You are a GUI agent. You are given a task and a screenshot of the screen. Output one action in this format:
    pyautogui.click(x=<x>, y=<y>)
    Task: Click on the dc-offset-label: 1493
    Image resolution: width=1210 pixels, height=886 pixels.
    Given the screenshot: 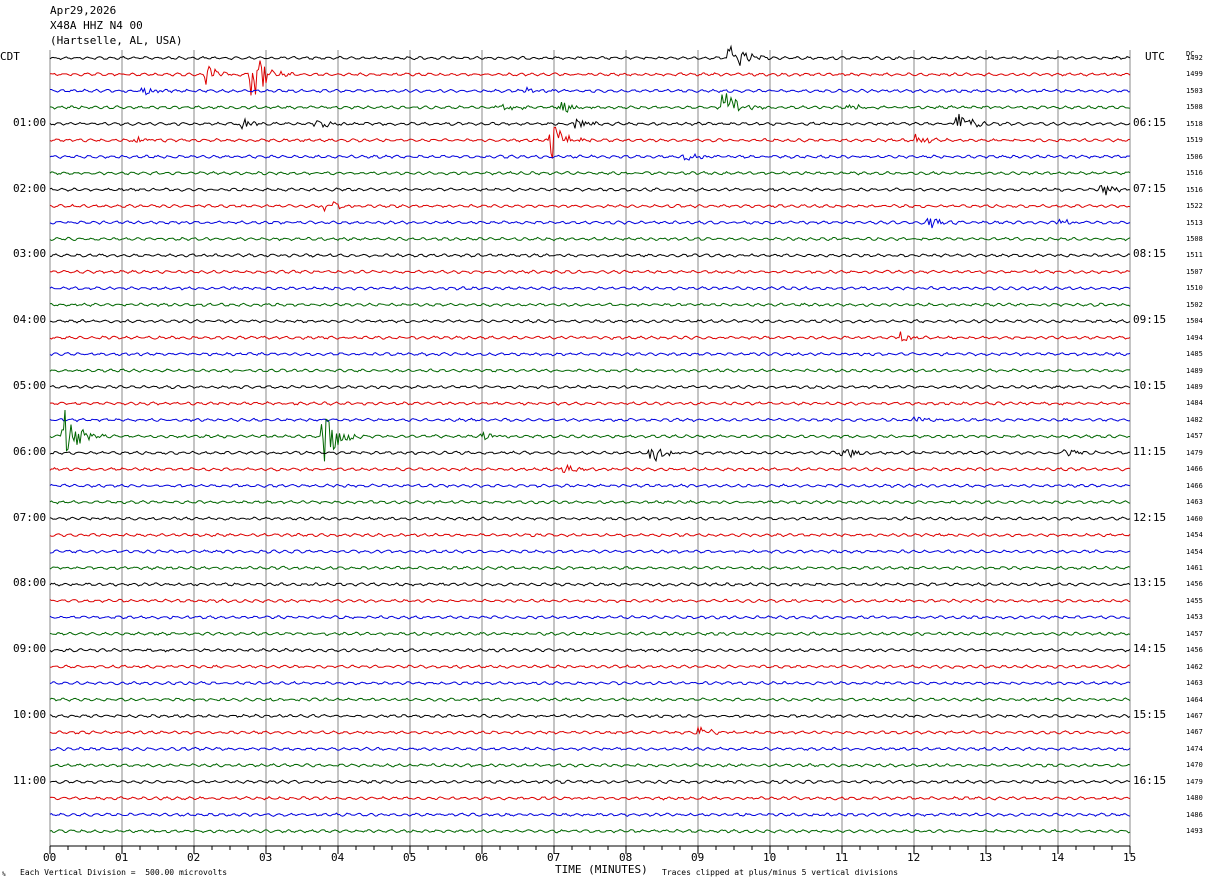 What is the action you would take?
    pyautogui.click(x=1194, y=831)
    